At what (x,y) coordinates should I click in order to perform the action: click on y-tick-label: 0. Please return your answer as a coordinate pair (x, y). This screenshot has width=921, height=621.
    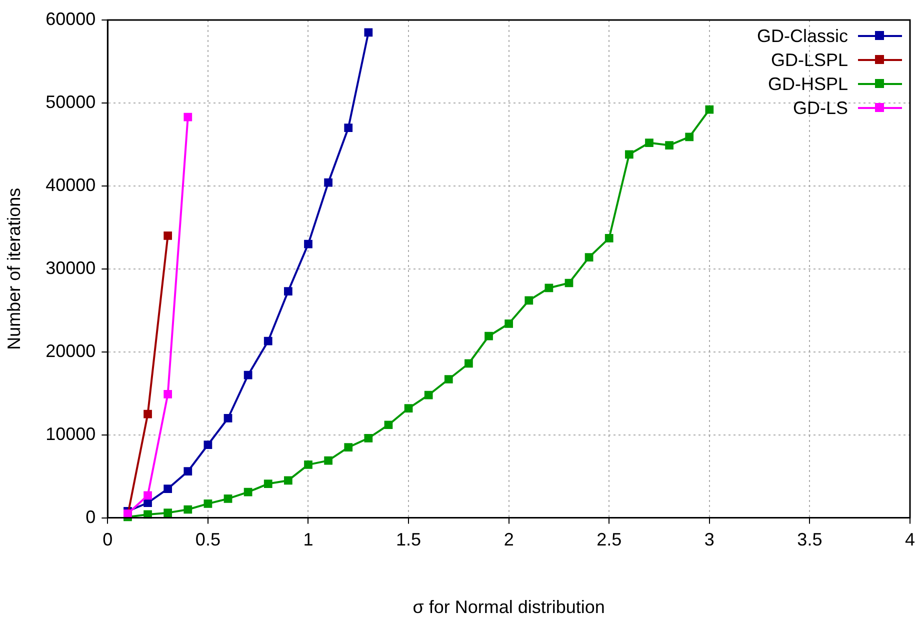
    Looking at the image, I should click on (91, 516).